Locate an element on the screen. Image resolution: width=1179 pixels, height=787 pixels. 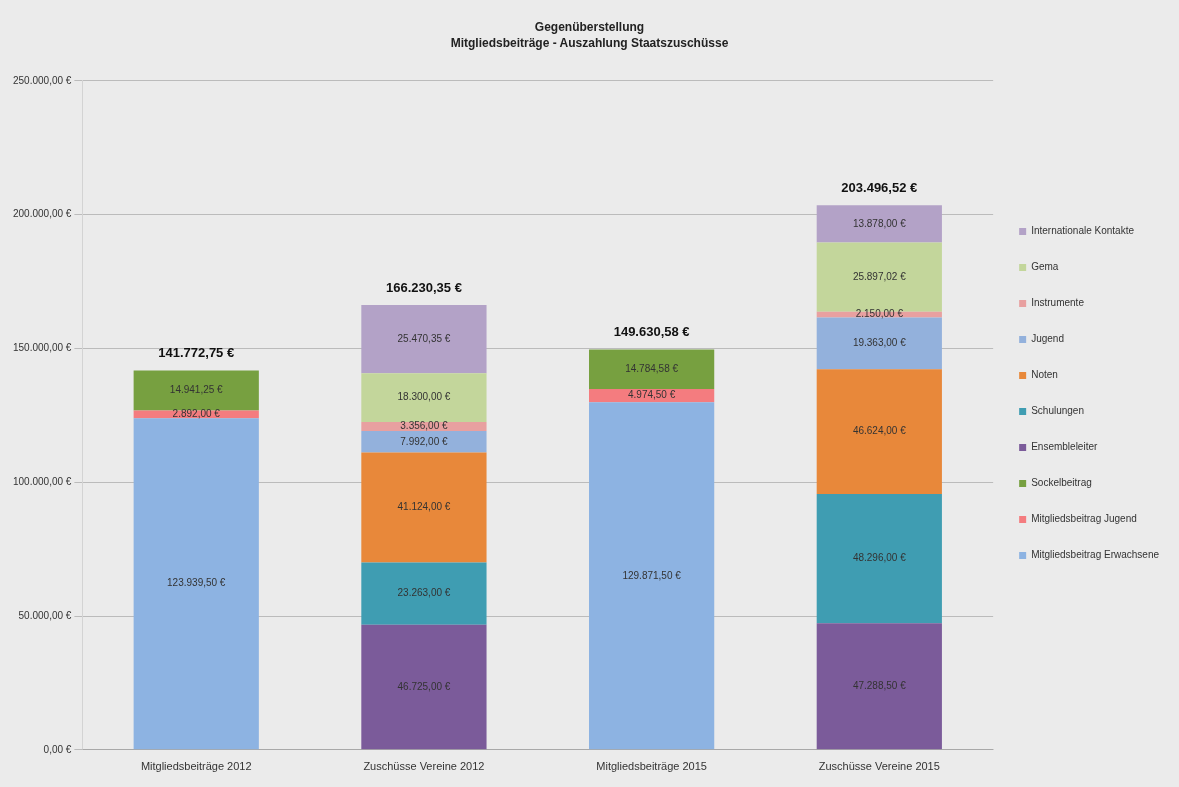
legend-label: Instrumente is located at coordinates (1058, 303).